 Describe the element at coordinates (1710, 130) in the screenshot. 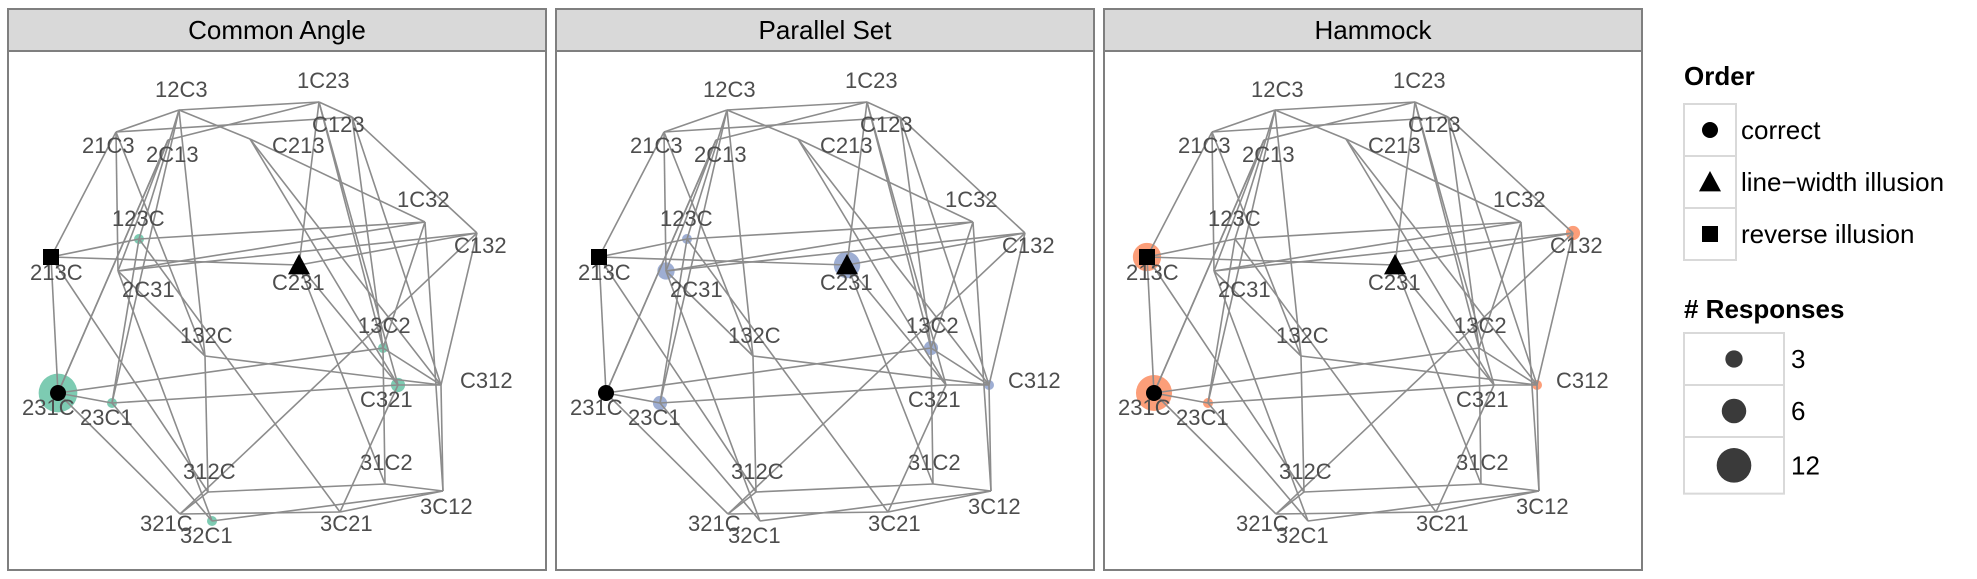

I see `legend-marker-correct` at that location.